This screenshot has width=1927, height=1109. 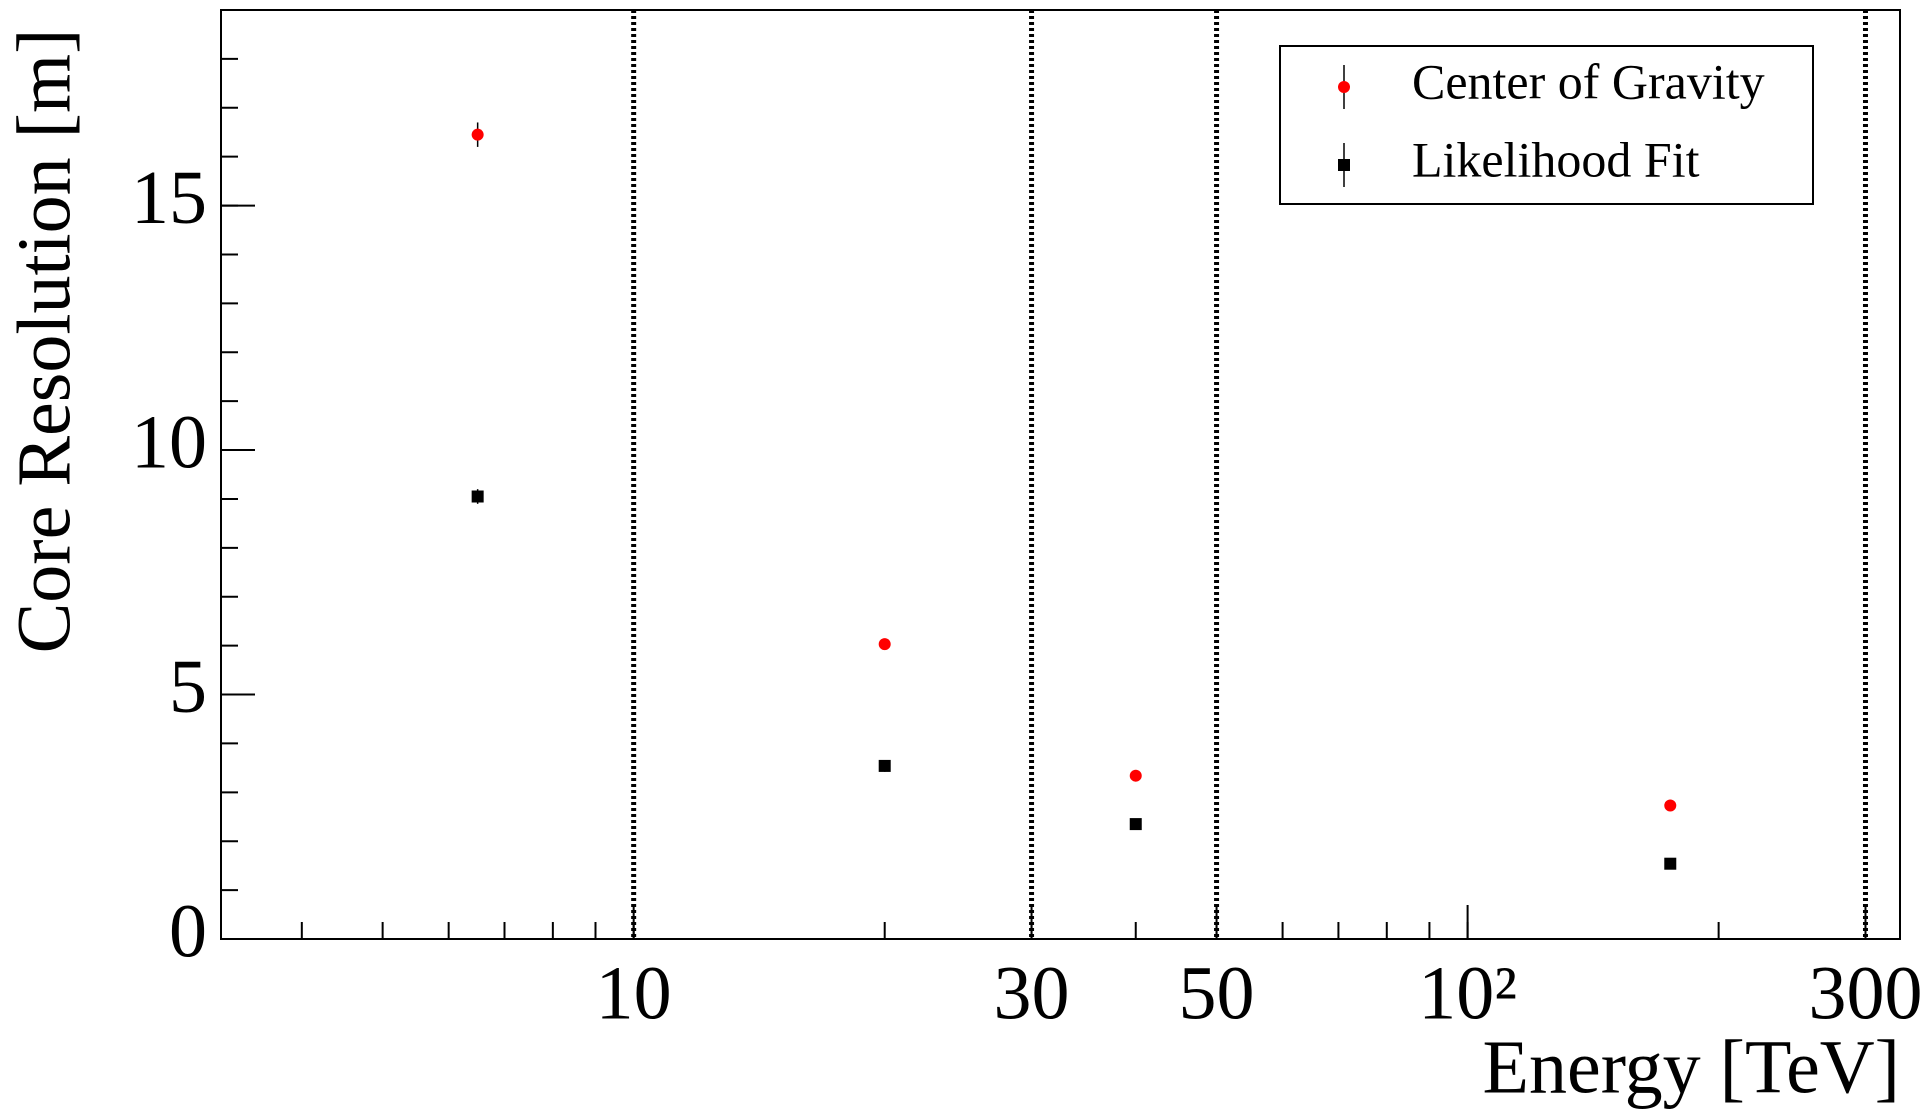 I want to click on legend-label: Center of Gravity, so click(x=1588, y=81).